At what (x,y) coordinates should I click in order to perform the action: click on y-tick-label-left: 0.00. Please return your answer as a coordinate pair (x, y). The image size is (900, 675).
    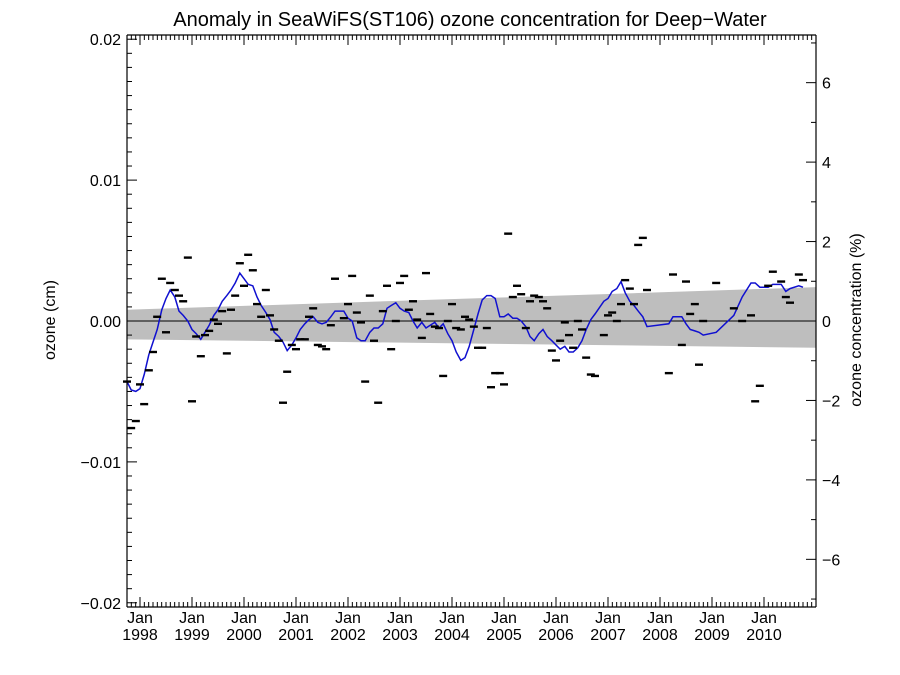
    Looking at the image, I should click on (105, 322).